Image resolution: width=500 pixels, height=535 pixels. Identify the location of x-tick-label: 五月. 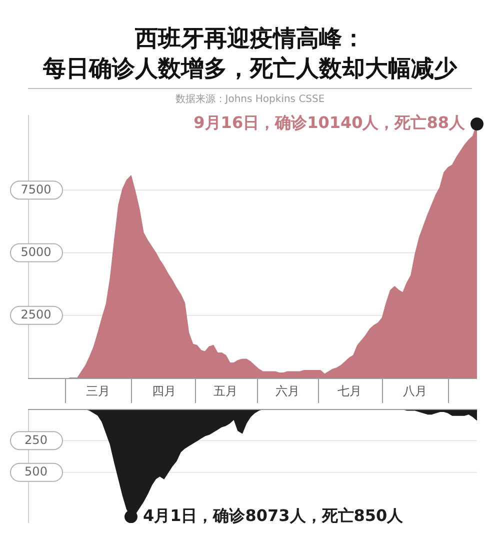
(226, 391).